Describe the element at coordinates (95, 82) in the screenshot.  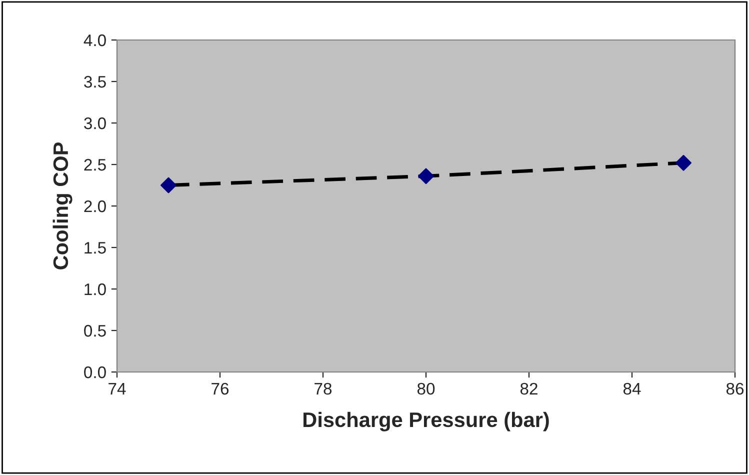
I see `y-tick-label: 3.5` at that location.